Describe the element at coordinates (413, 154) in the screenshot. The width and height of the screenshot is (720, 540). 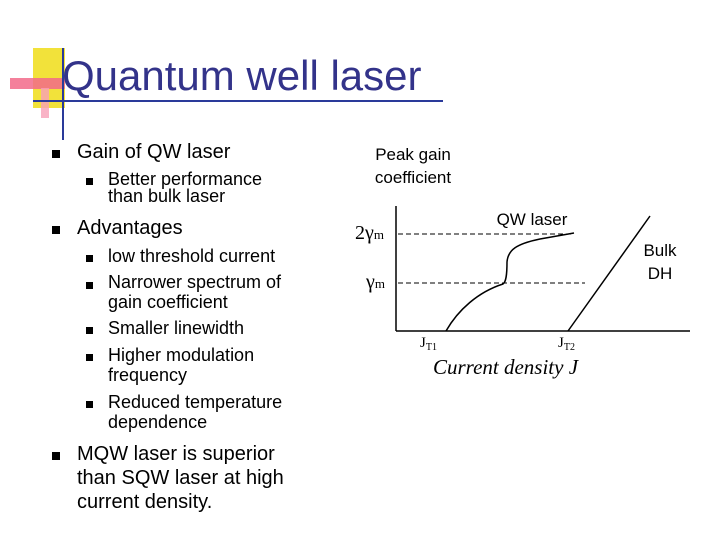
I see `line: Peak gain` at that location.